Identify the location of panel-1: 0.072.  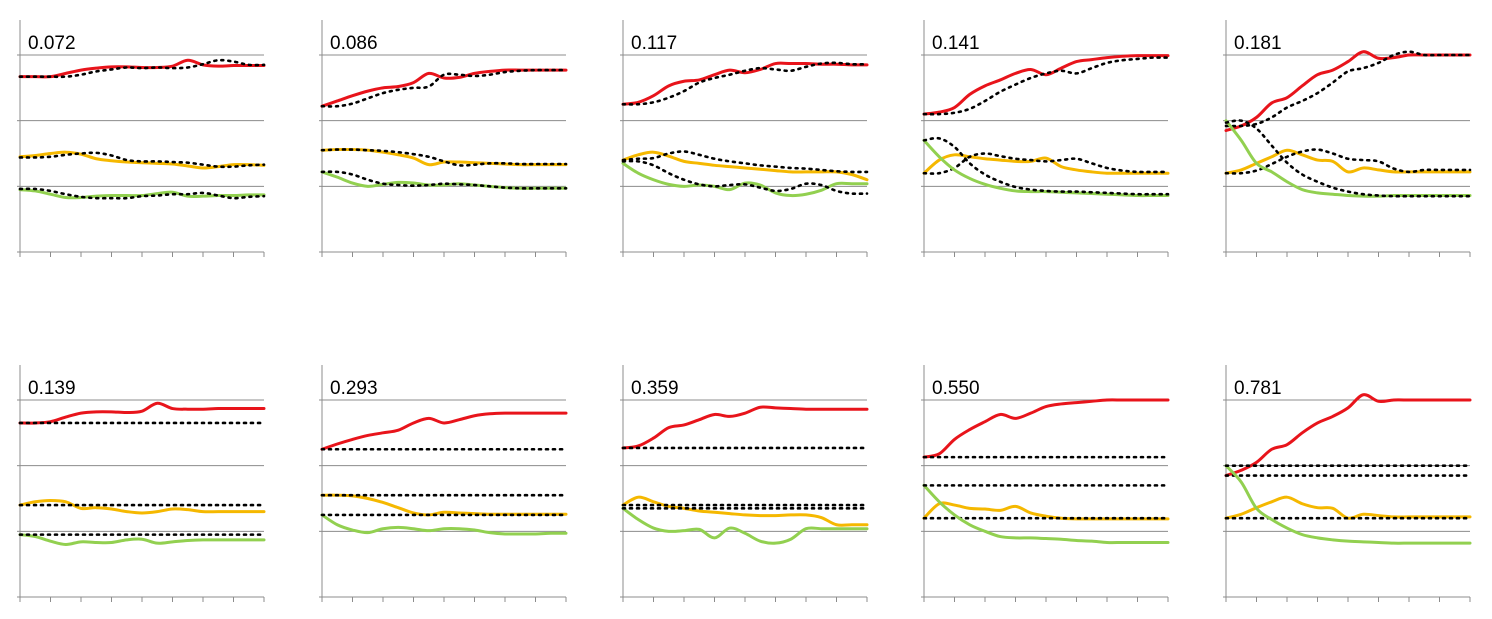
(141, 138).